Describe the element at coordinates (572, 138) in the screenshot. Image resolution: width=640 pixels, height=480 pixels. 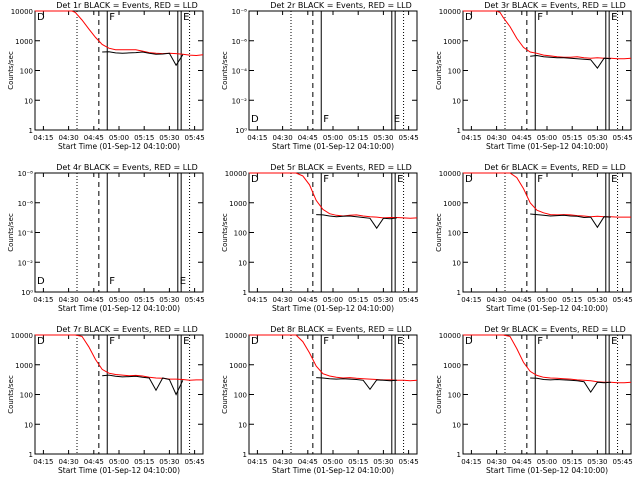
I see `panel-3-x-tick-label: 05:15` at that location.